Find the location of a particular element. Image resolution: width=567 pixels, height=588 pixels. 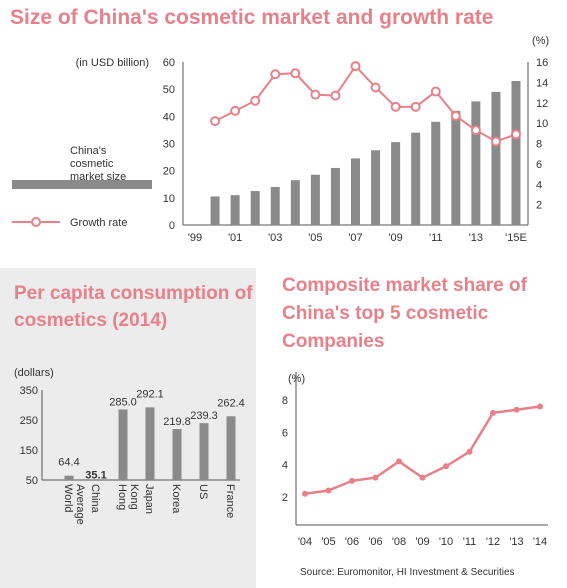

chart3-xtick: '08 is located at coordinates (399, 542).